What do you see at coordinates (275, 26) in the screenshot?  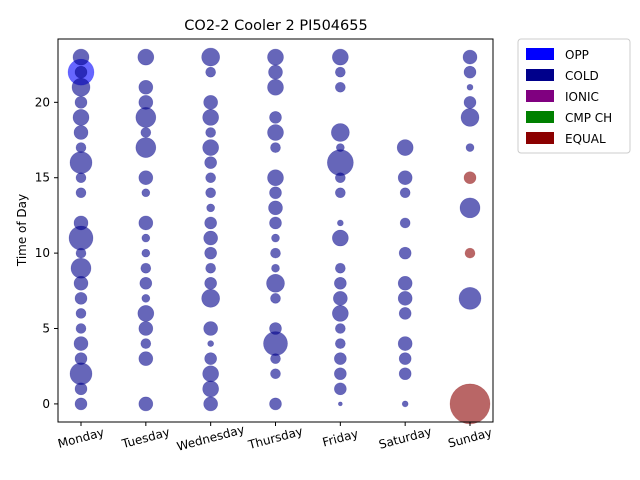 I see `chart-title: CO2-2 Cooler 2 PI504655` at bounding box center [275, 26].